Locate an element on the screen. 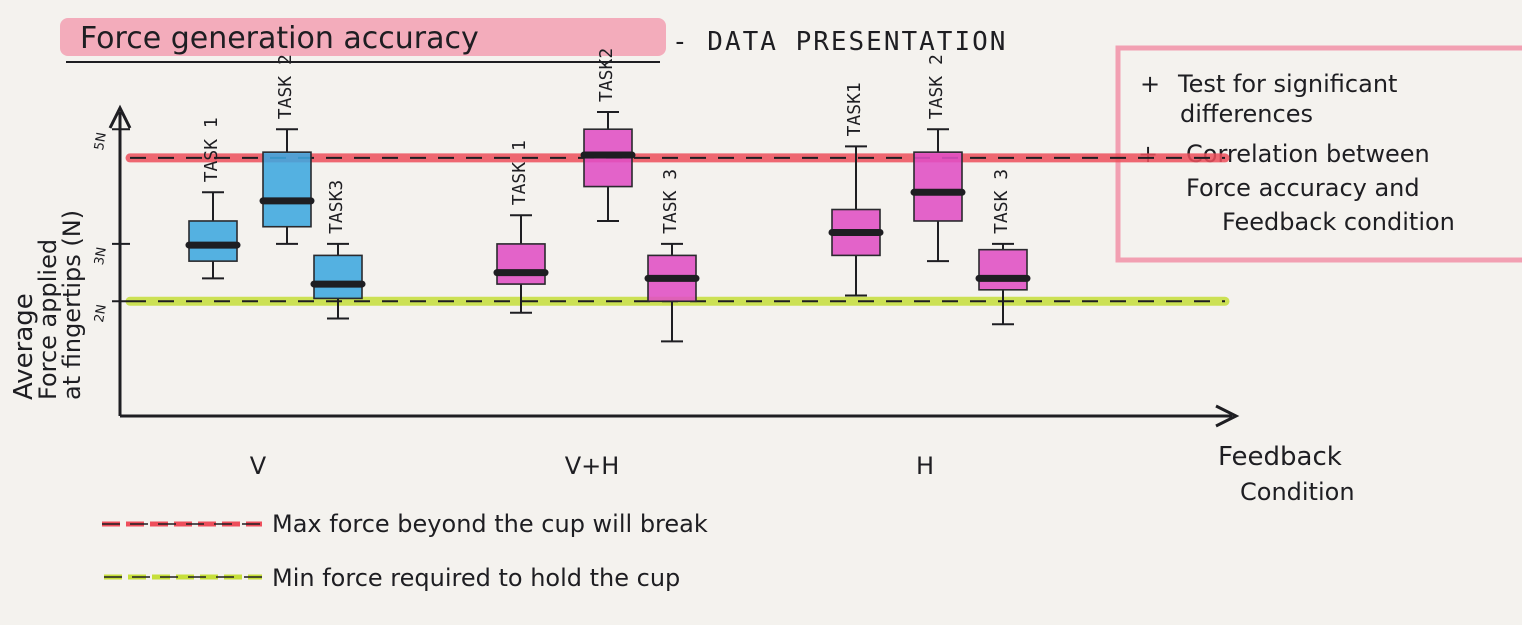  box-plot-8: TASK 2 is located at coordinates (938, 158).